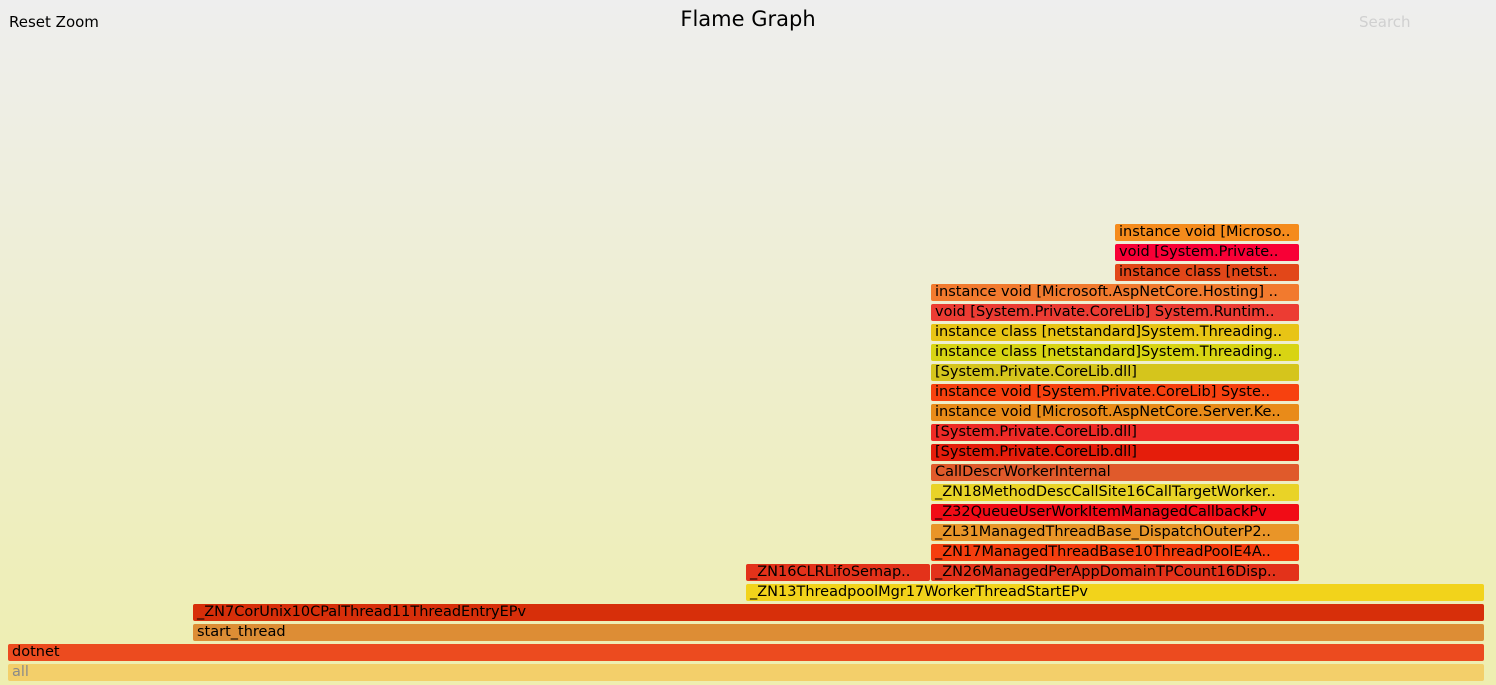 The image size is (1496, 685). Describe the element at coordinates (1115, 372) in the screenshot. I see `frame-corelib-dll-3: [System.Private.CoreLib.dll]` at that location.